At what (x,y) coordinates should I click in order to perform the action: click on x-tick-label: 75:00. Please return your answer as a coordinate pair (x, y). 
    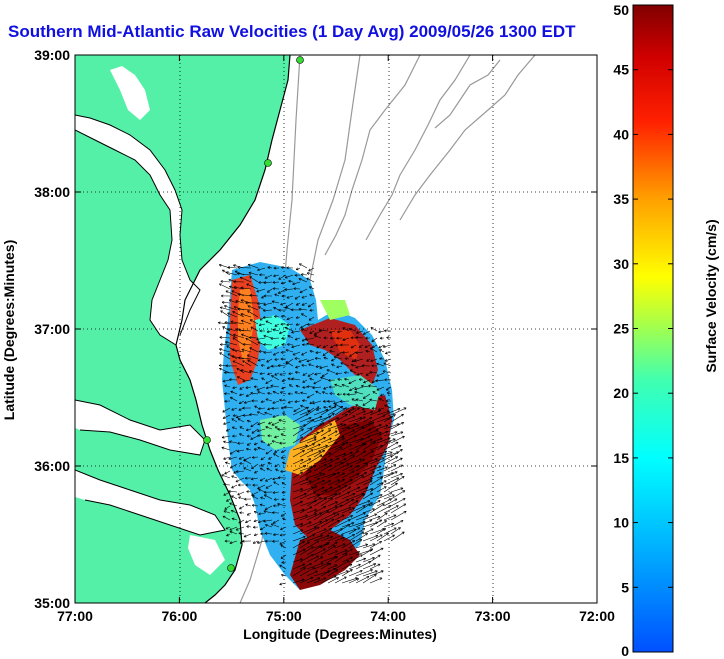
    Looking at the image, I should click on (284, 616).